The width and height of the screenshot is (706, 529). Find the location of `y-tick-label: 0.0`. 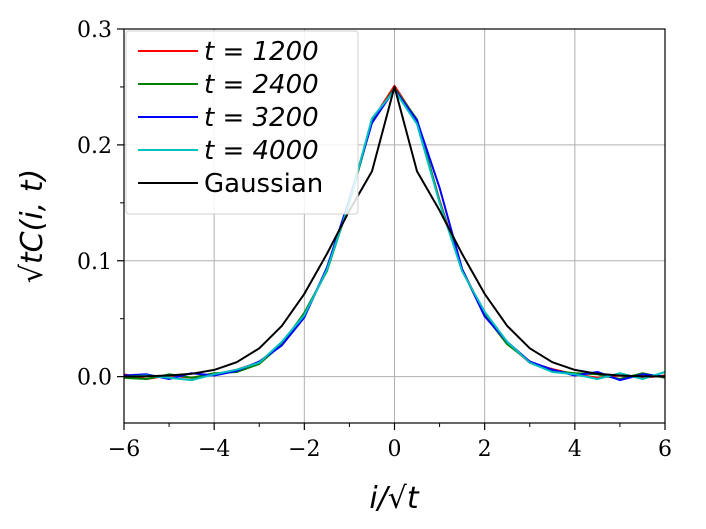

y-tick-label: 0.0 is located at coordinates (94, 378).